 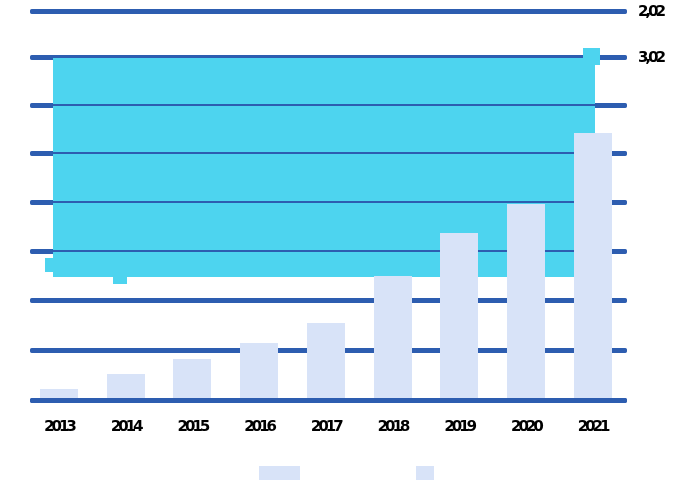 I want to click on x-axis-label: 2018, so click(x=394, y=426).